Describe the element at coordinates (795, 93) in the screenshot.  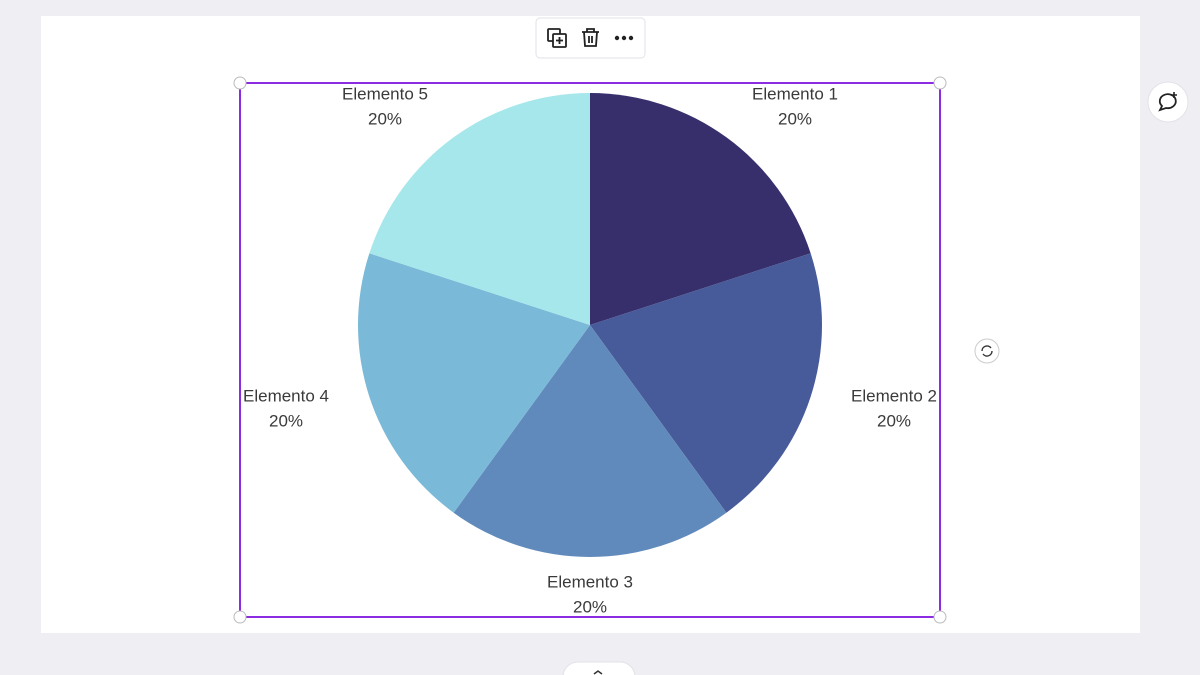
I see `slice-label: Elemento 1` at that location.